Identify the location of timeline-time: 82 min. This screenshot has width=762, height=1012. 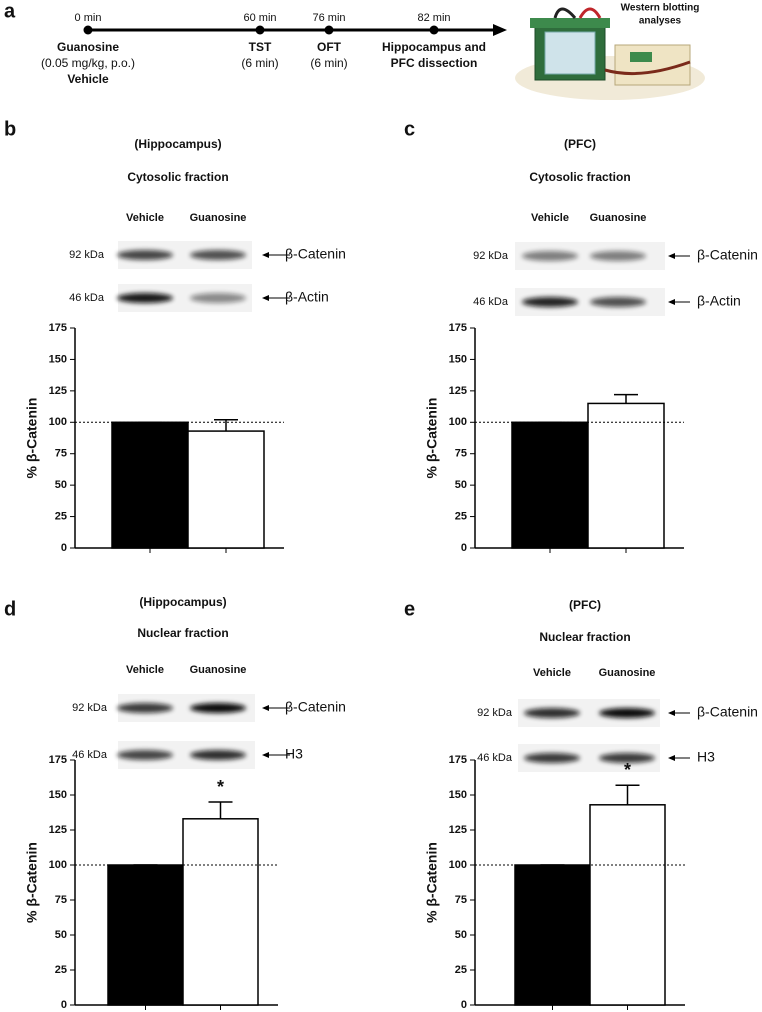
(433, 18).